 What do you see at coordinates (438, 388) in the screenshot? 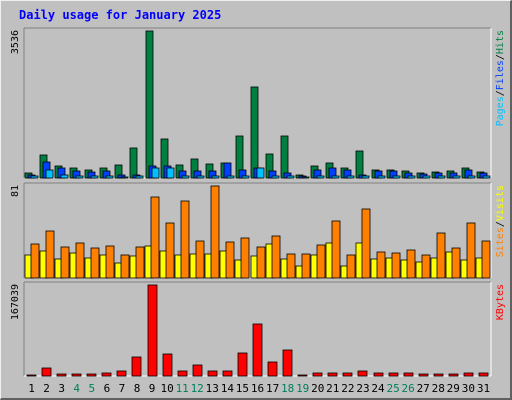
I see `x-tick-label-day-28: 28` at bounding box center [438, 388].